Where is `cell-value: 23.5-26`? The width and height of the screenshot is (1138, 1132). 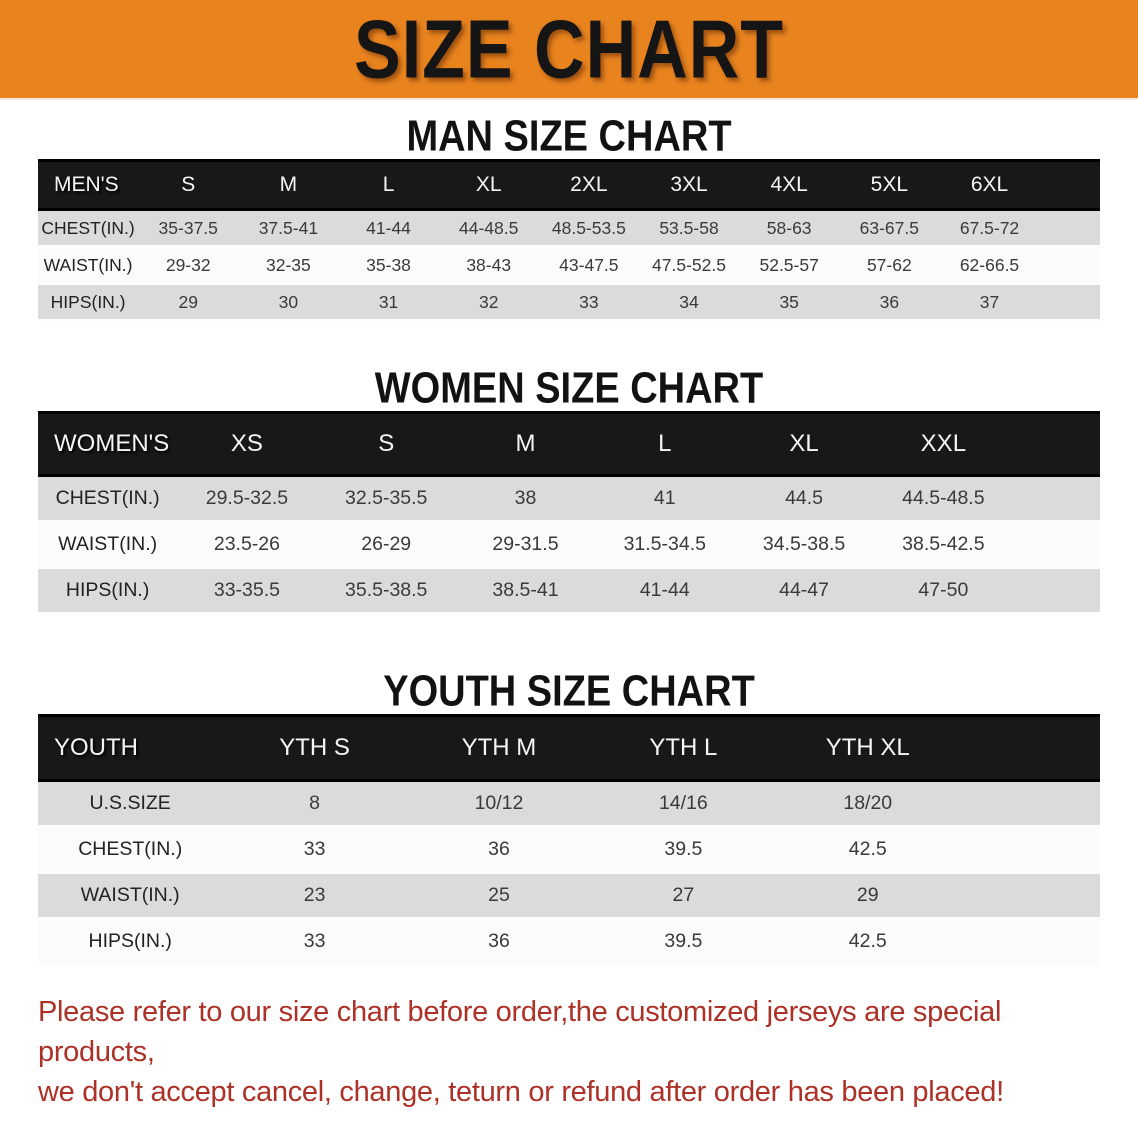 cell-value: 23.5-26 is located at coordinates (247, 545).